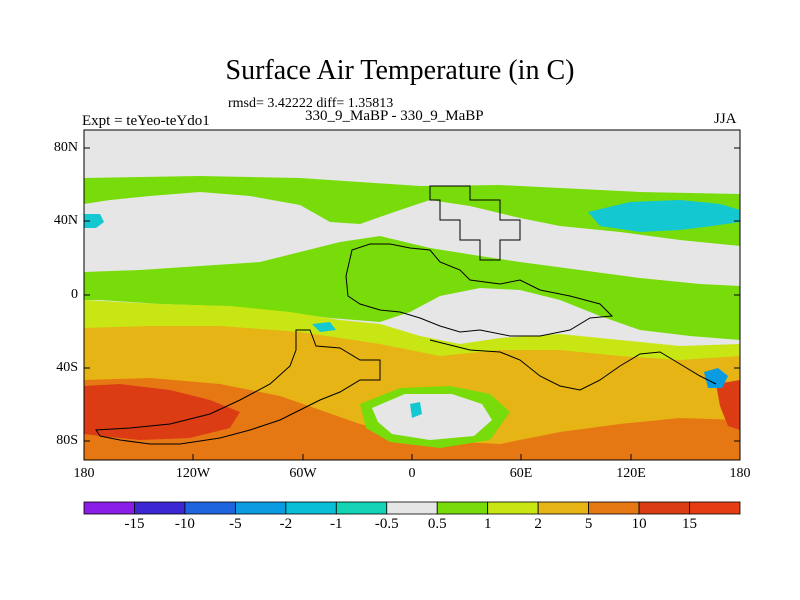  I want to click on outline-block-south-america, so click(238, 387).